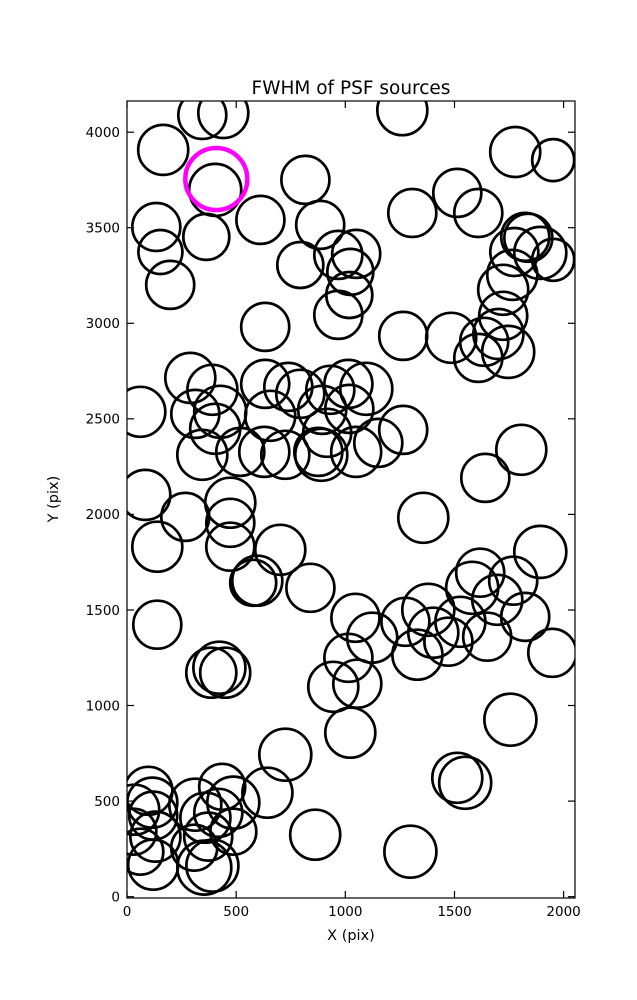  I want to click on y-tick-label: 3500, so click(103, 229).